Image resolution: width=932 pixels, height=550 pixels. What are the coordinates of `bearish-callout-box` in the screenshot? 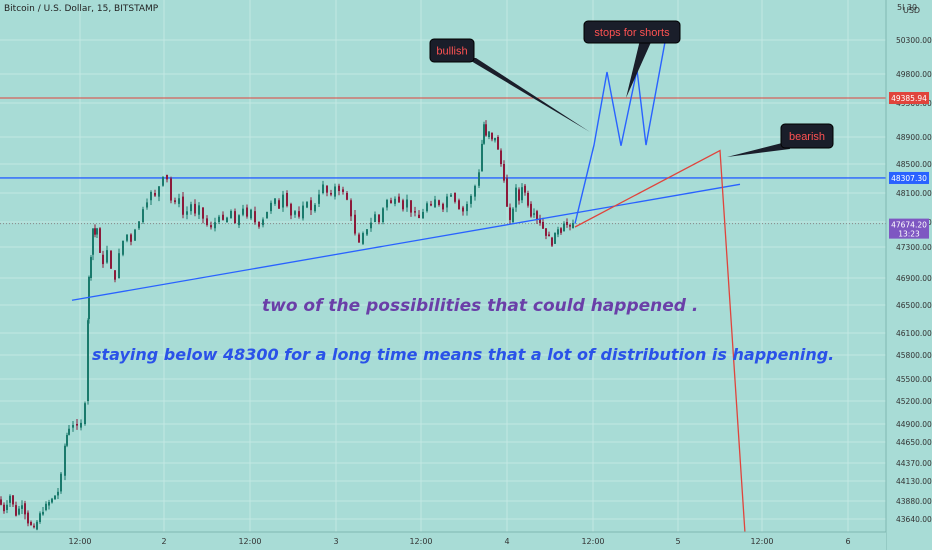 It's located at (807, 136).